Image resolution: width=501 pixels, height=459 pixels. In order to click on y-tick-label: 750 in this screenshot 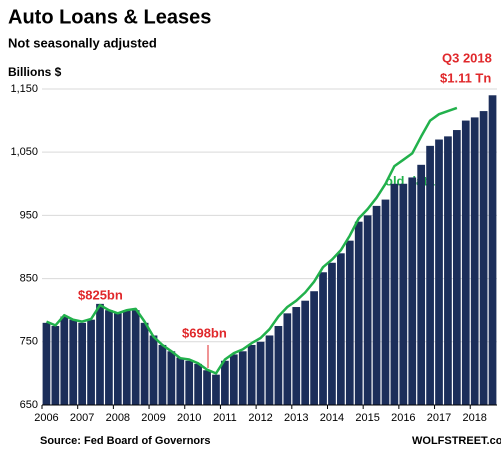, I will do `click(29, 342)`.